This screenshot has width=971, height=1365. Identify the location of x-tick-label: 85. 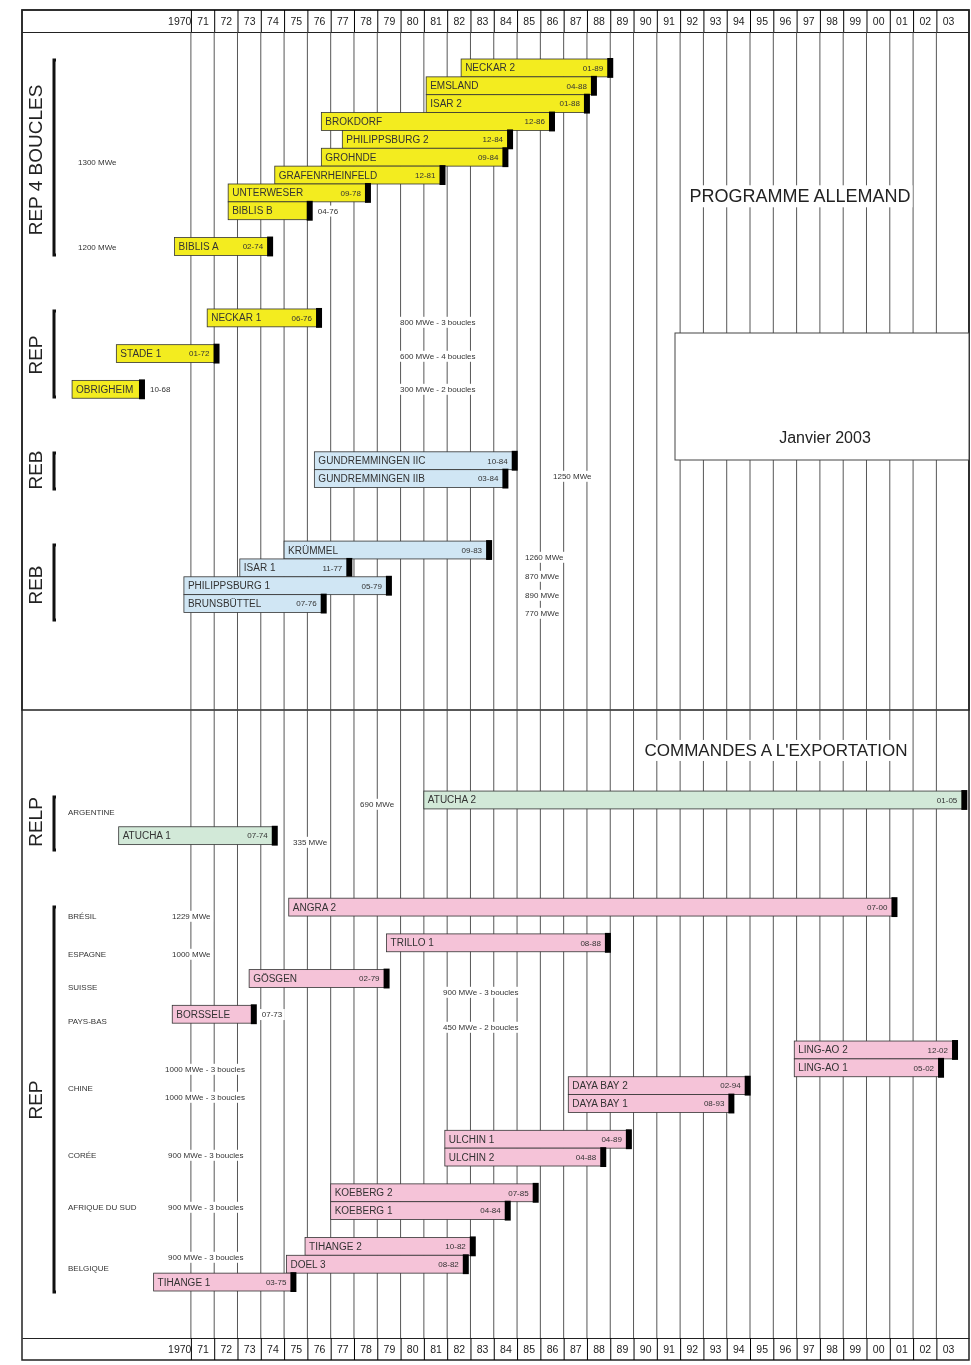
(529, 20).